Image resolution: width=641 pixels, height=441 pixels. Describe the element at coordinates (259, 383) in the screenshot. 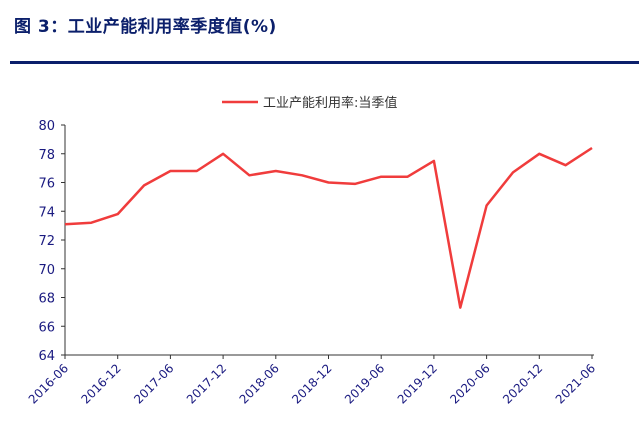

I see `x-tick-label: 2018-06` at that location.